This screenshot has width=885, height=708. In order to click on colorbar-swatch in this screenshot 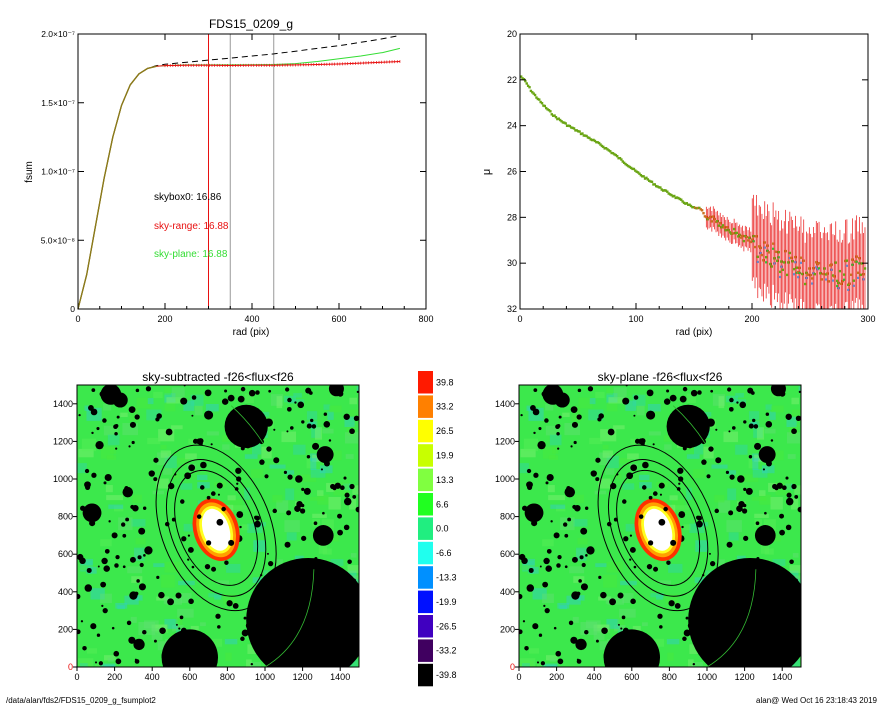, I will do `click(425, 455)`.